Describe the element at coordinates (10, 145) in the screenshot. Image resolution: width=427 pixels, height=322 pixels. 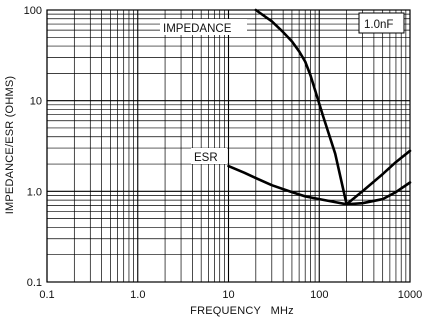
I see `y-axis-label: IMPEDANCE/ESR (OHMS)` at that location.